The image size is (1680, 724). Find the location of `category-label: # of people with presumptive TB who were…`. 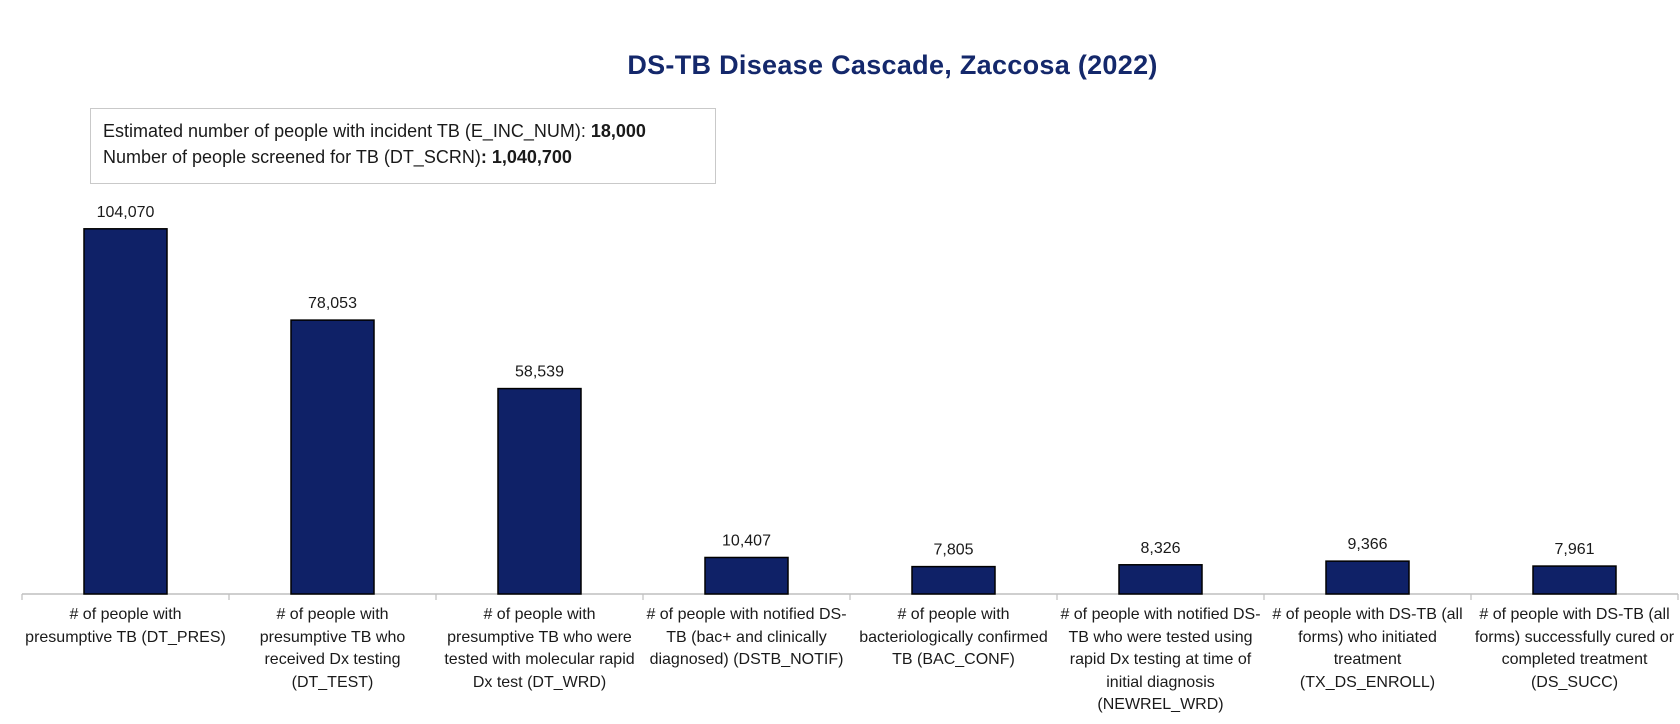

category-label: # of people with presumptive TB who were… is located at coordinates (539, 648).